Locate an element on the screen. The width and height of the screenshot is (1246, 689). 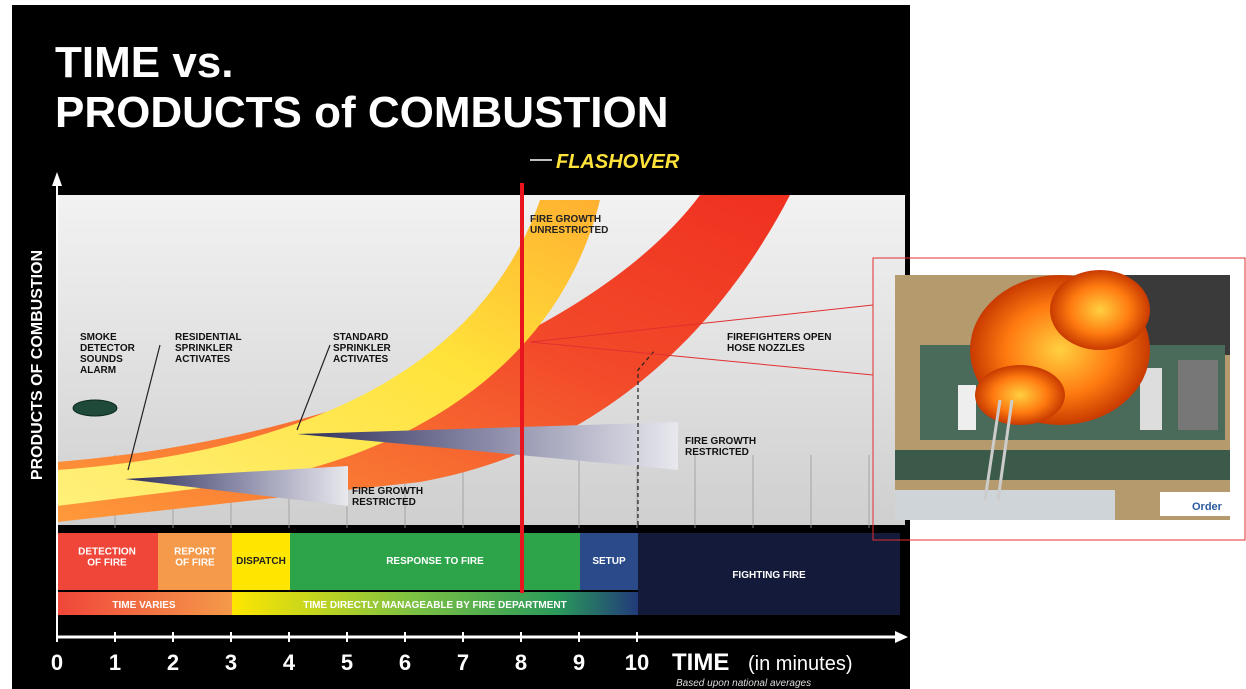
axis-unit: (in minutes) is located at coordinates (800, 664).